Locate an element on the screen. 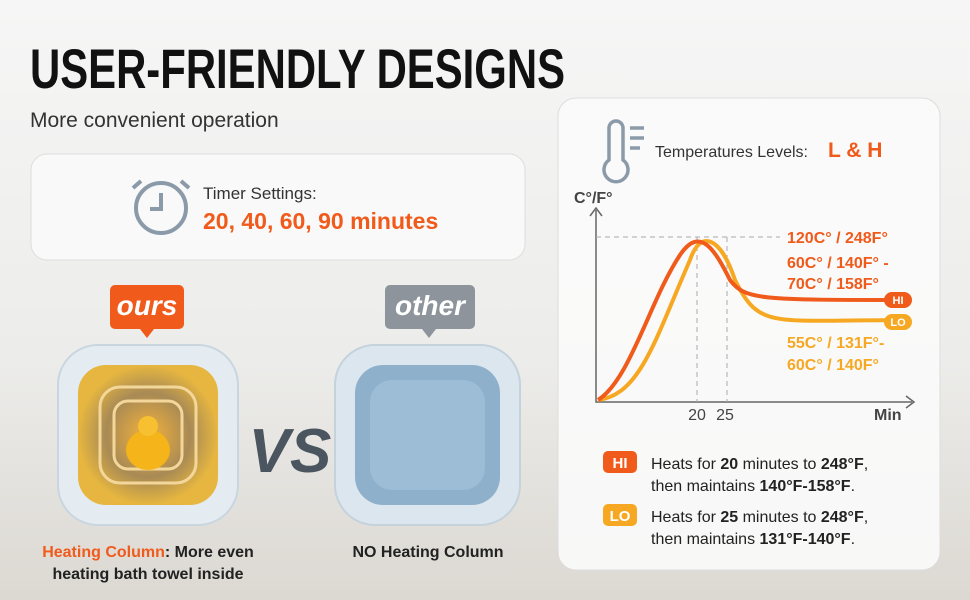 The image size is (970, 600). legend-line: then maintains 140°F-158°F. is located at coordinates (753, 486).